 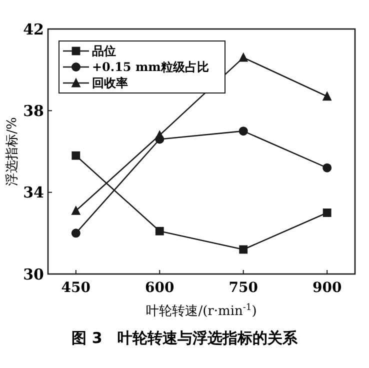 What do you see at coordinates (201, 311) in the screenshot?
I see `x-axis-title: 叶轮转速/(r·min$^{-1}$)` at bounding box center [201, 311].